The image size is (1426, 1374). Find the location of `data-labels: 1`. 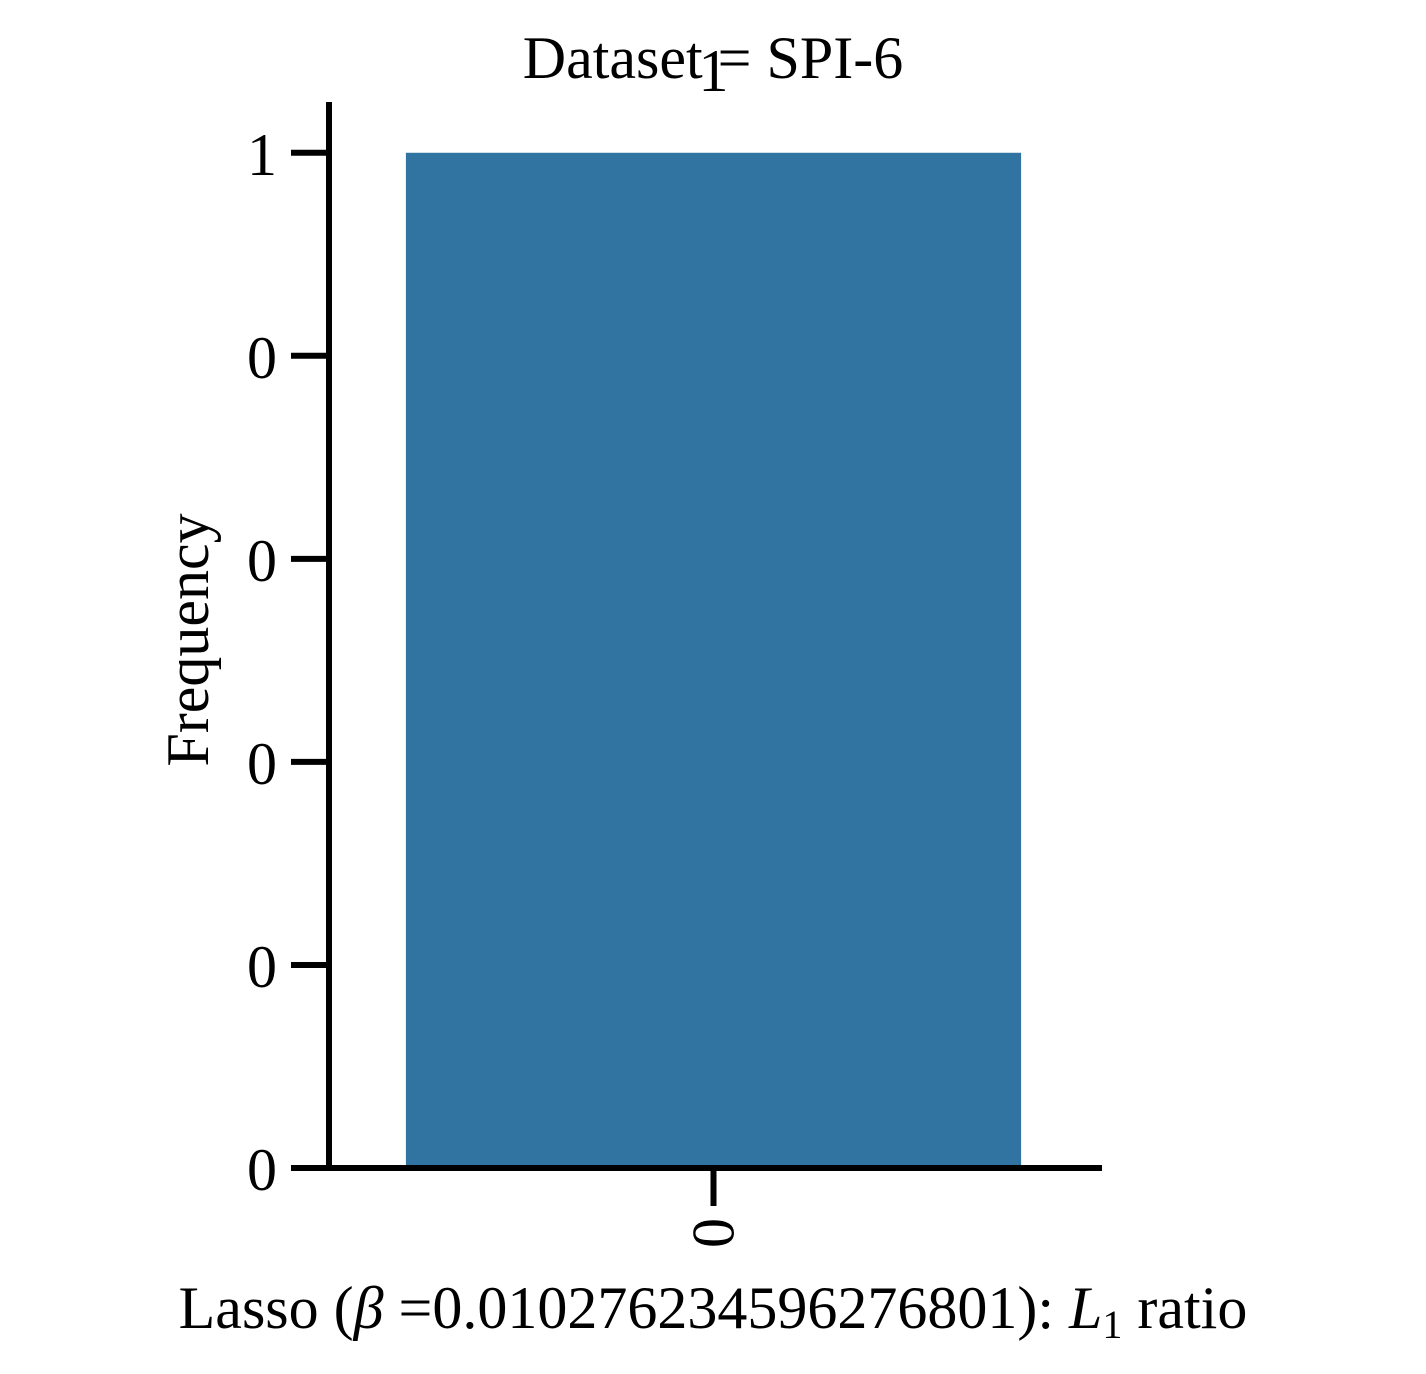

data-labels: 1 is located at coordinates (714, 71).